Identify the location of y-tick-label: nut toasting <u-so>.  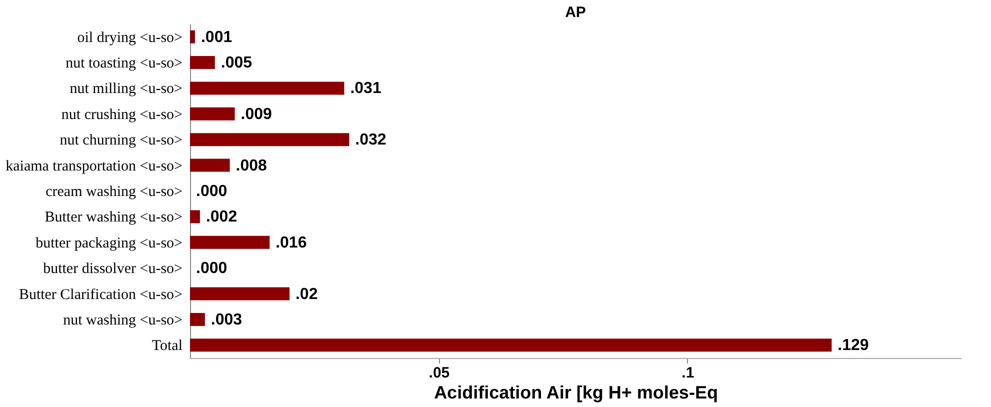
(124, 64).